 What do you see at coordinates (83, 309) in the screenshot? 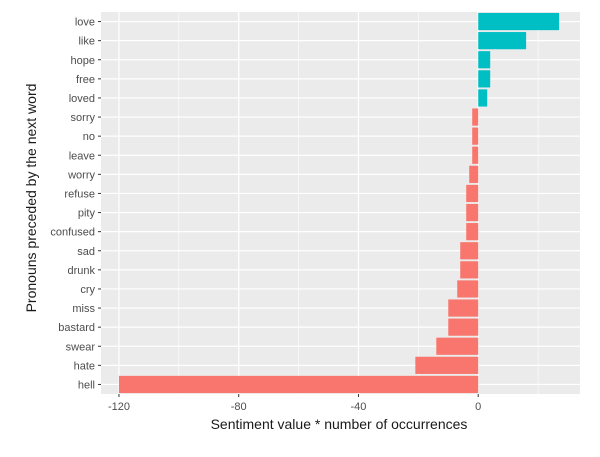
I see `y-tick-label-miss: miss` at bounding box center [83, 309].